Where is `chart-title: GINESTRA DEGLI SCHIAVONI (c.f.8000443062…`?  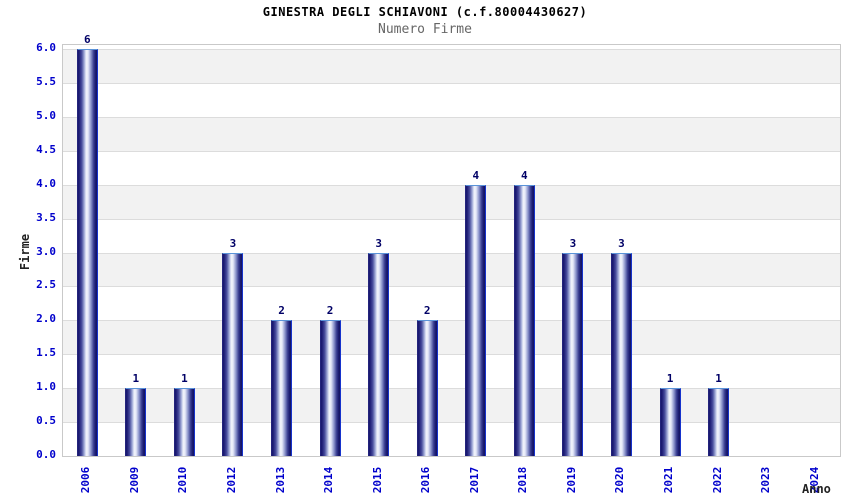 chart-title: GINESTRA DEGLI SCHIAVONI (c.f.8000443062… is located at coordinates (425, 12).